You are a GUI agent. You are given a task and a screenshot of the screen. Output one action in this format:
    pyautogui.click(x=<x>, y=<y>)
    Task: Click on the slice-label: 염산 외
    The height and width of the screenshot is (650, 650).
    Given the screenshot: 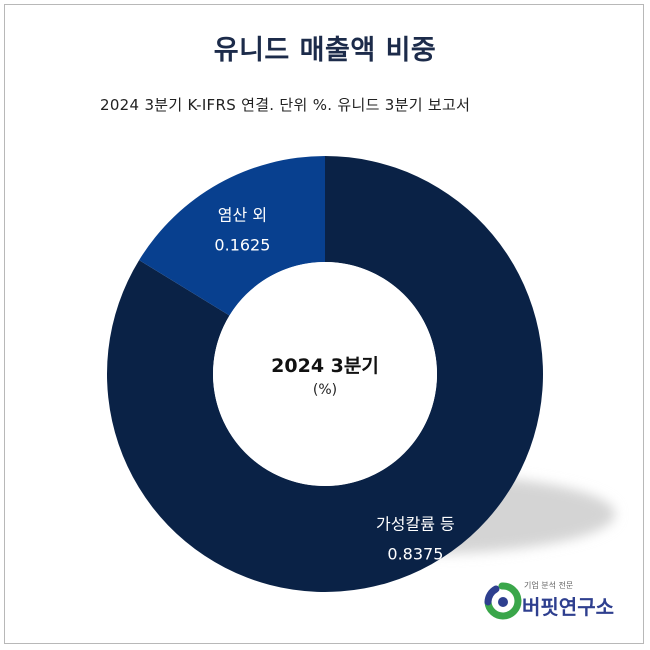 What is the action you would take?
    pyautogui.click(x=242, y=215)
    